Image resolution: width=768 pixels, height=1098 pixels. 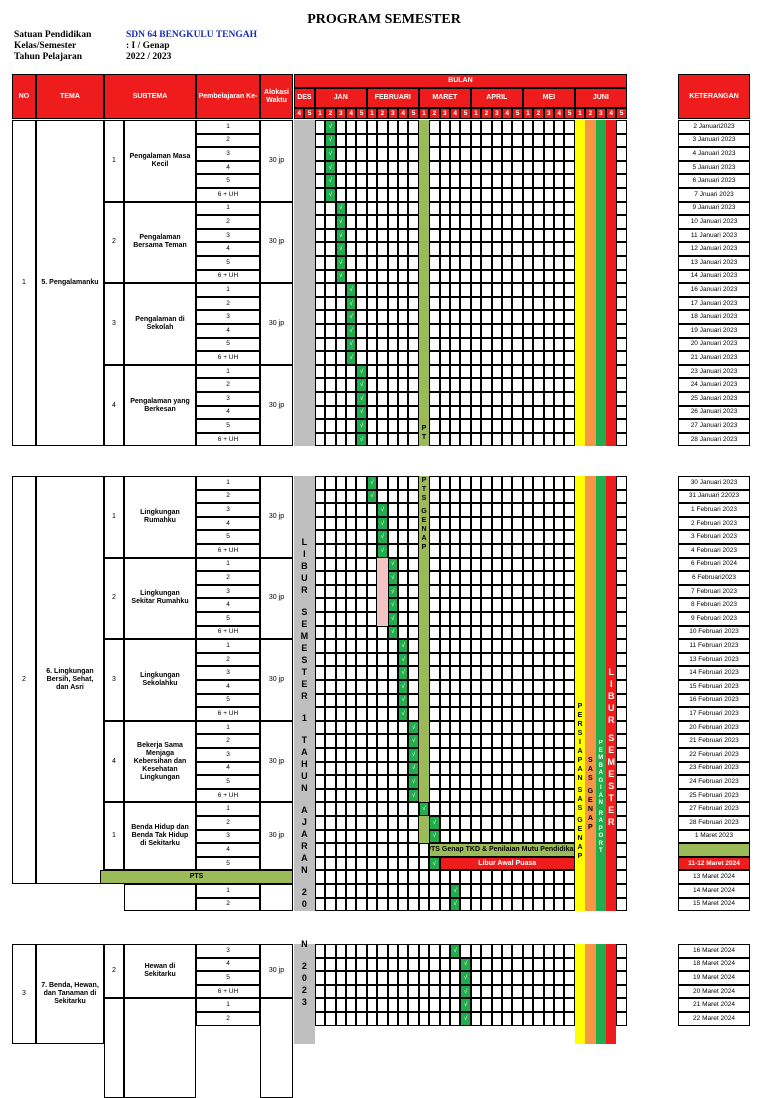 What do you see at coordinates (114, 405) in the screenshot?
I see `subtema-no: 4` at bounding box center [114, 405].